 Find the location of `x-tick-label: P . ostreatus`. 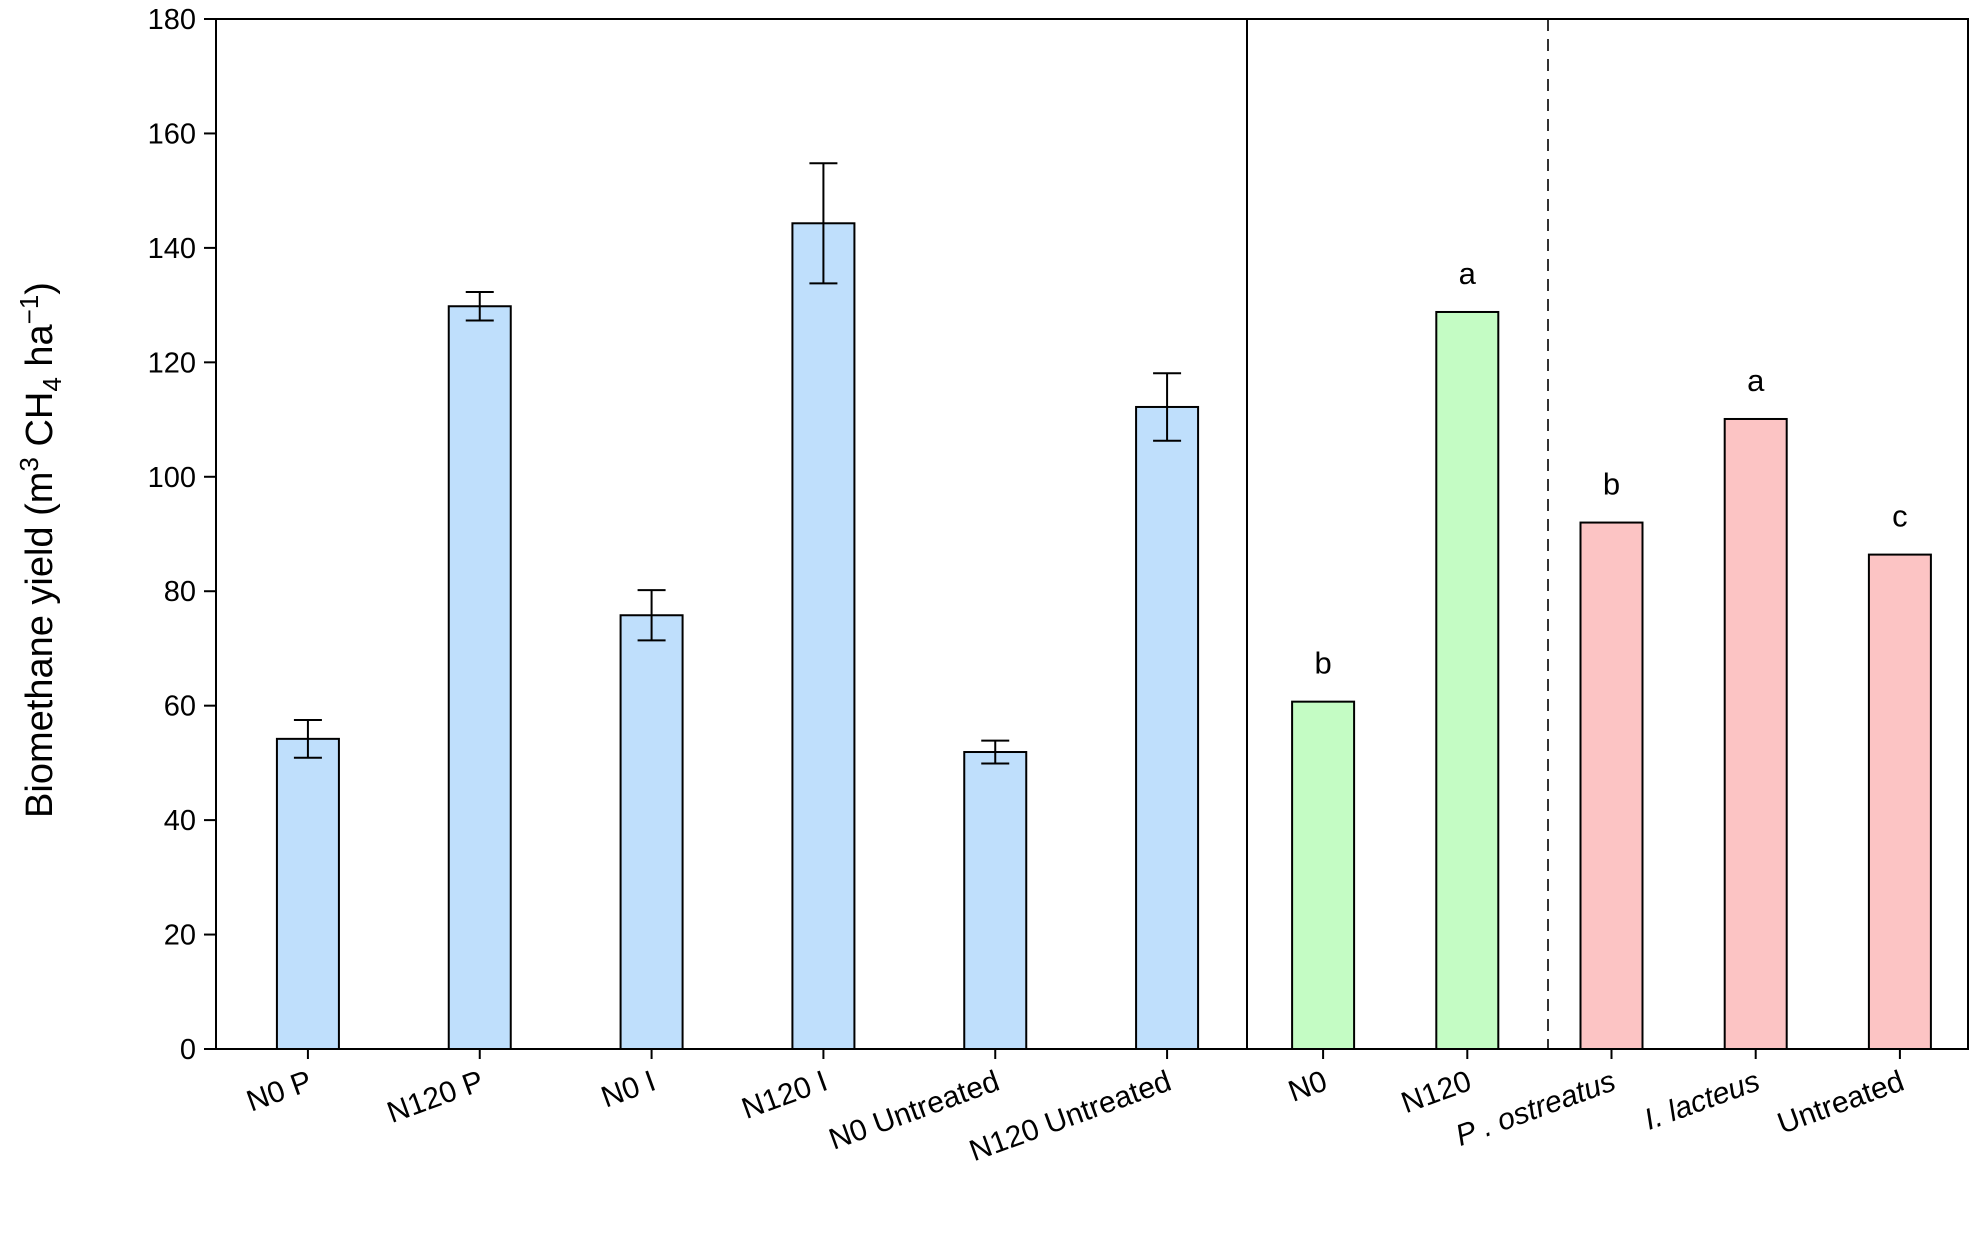

x-tick-label: P . ostreatus is located at coordinates (1535, 1109).